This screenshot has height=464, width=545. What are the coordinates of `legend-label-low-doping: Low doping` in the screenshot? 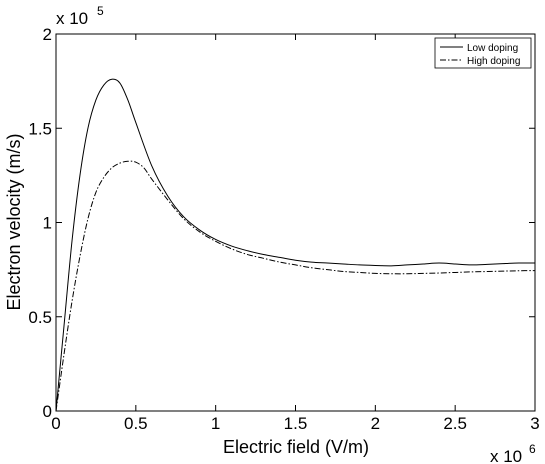 It's located at (492, 48).